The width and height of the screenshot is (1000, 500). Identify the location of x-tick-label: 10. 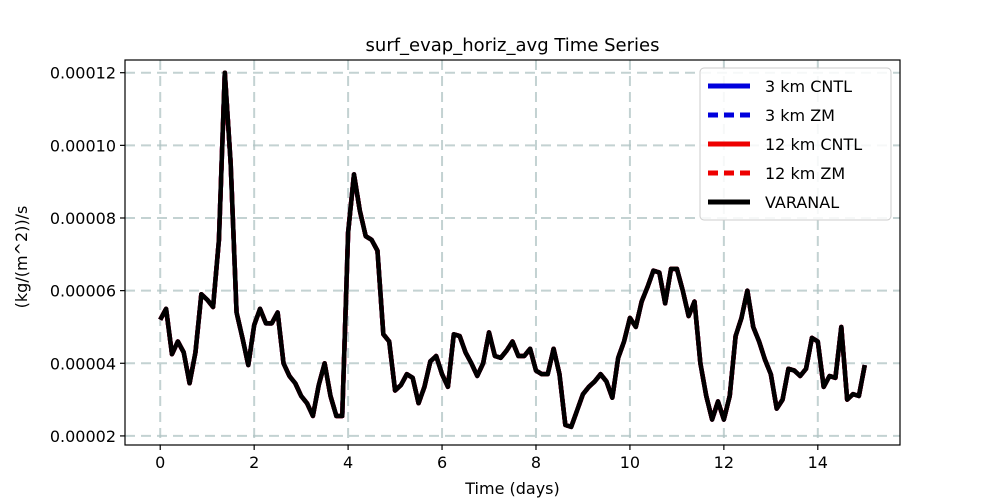
(630, 462).